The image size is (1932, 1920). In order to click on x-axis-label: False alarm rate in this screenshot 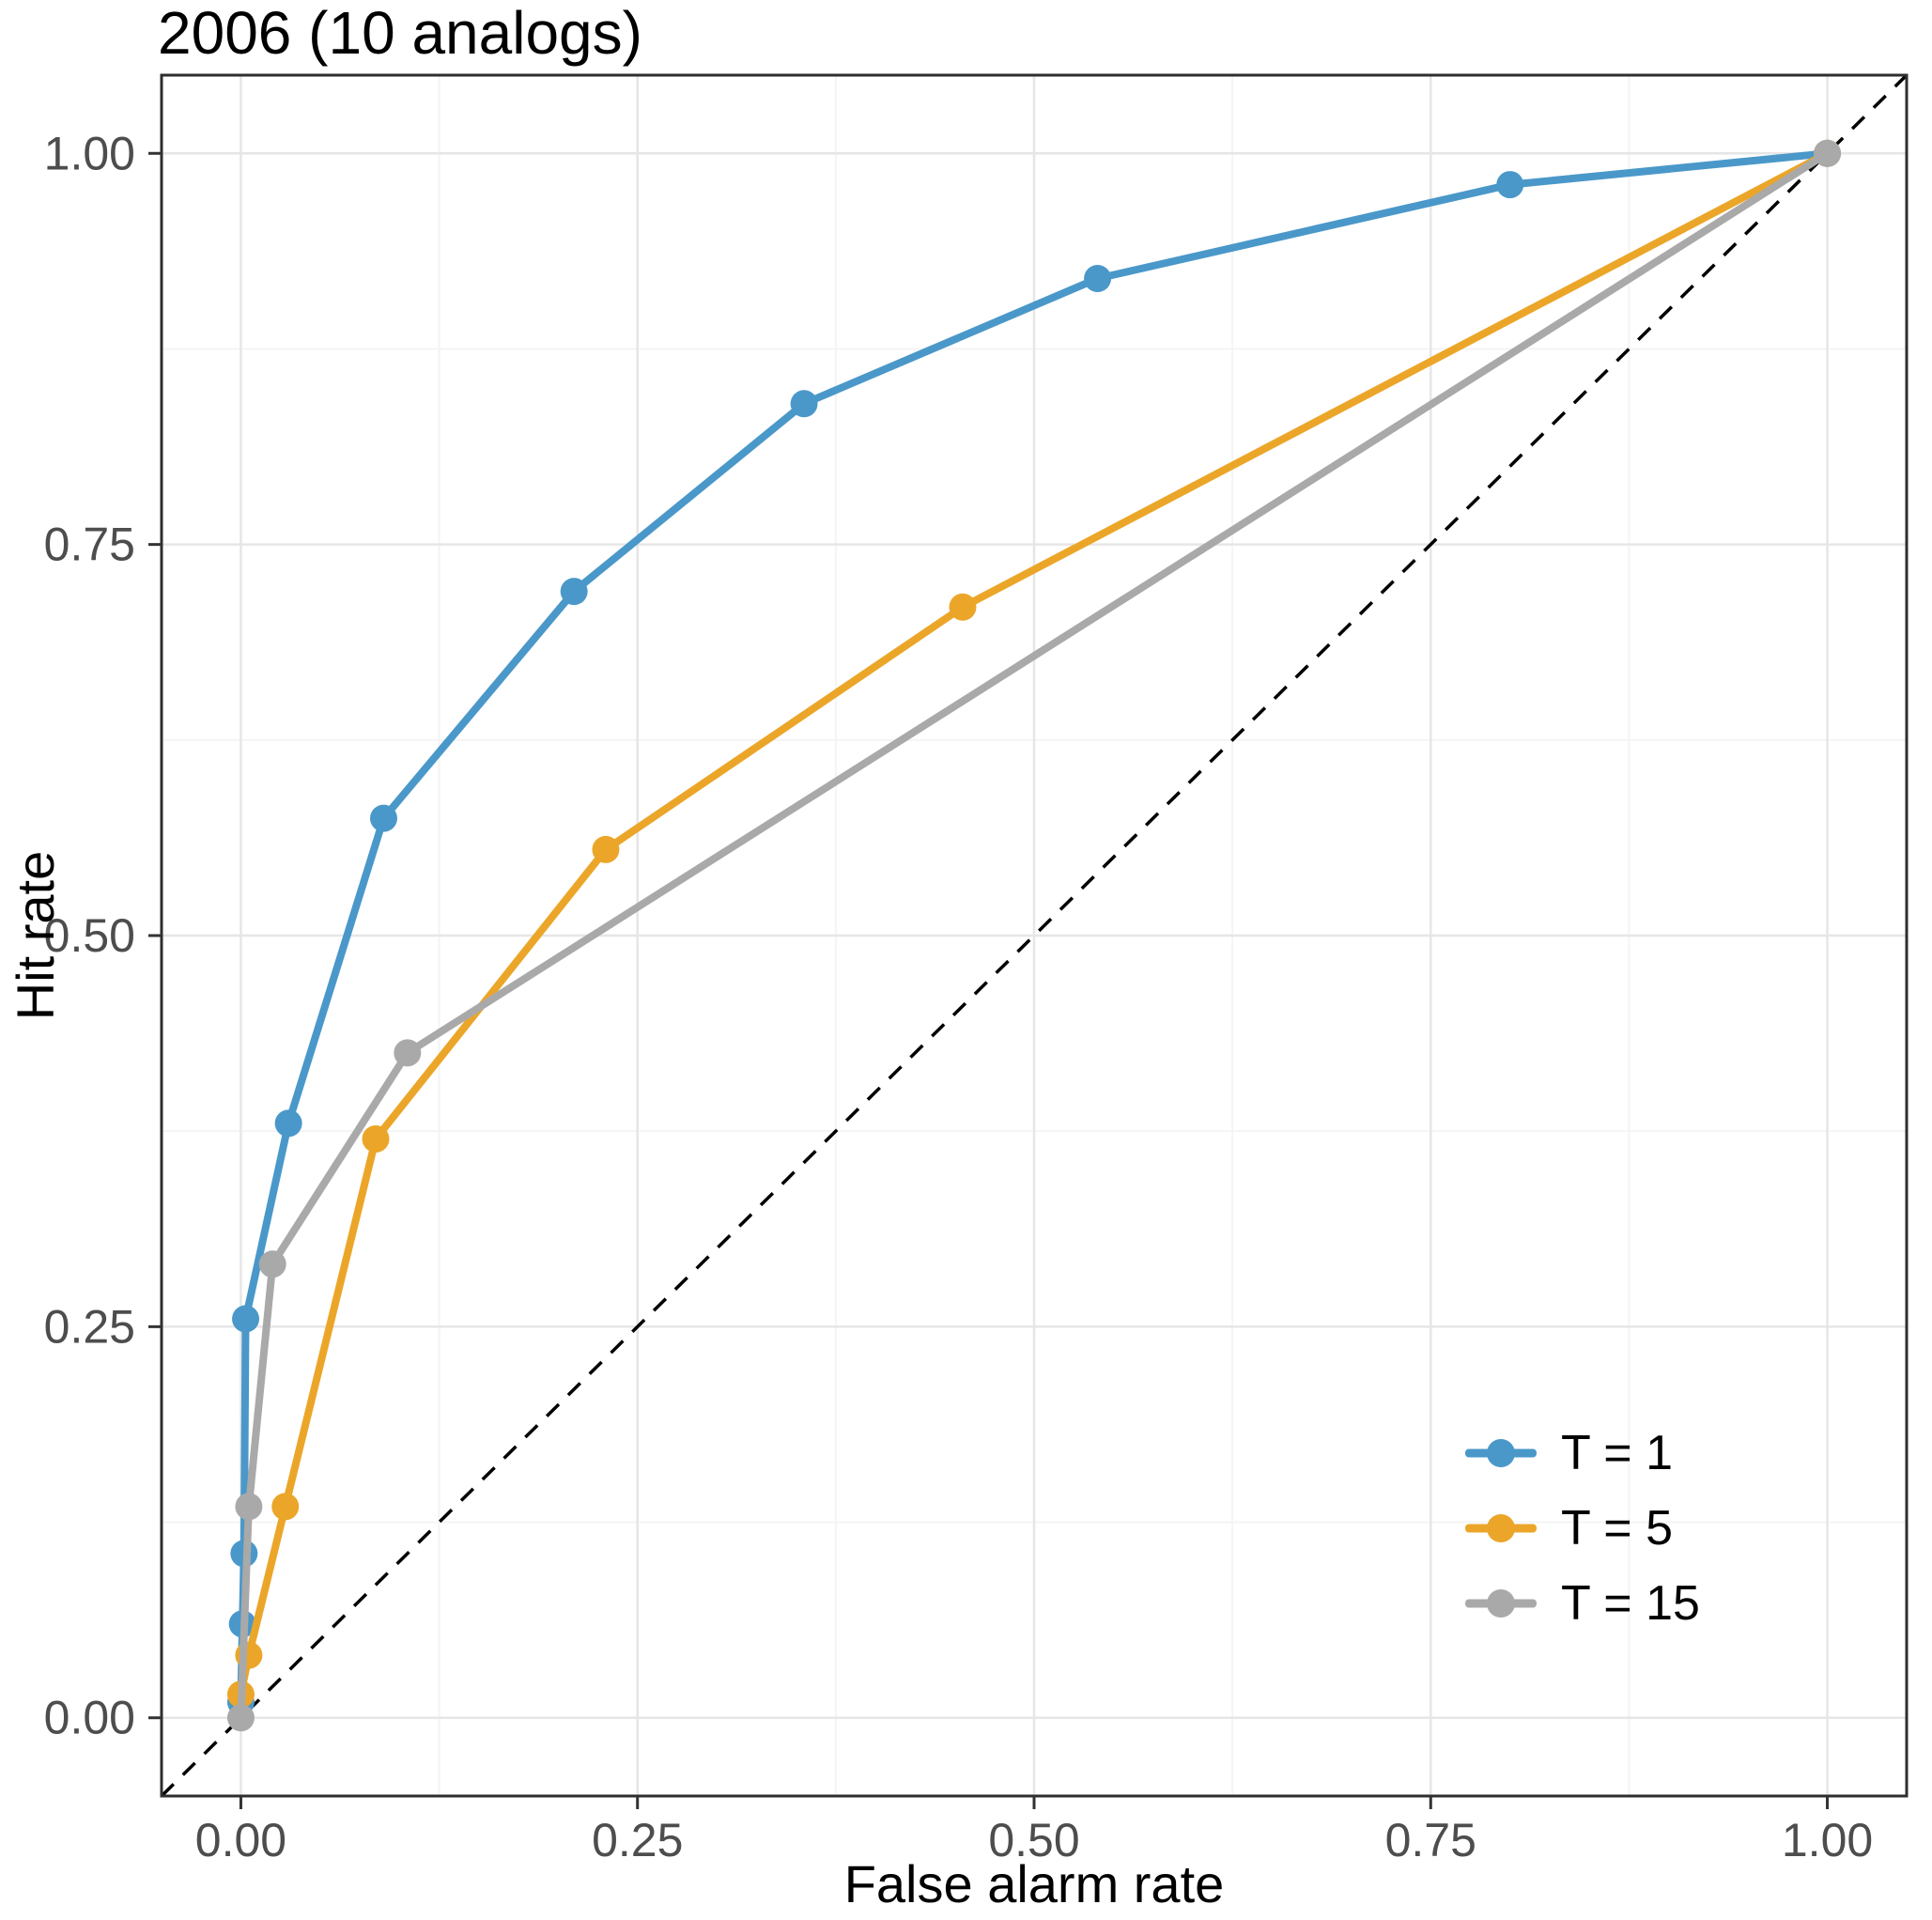, I will do `click(1034, 1883)`.